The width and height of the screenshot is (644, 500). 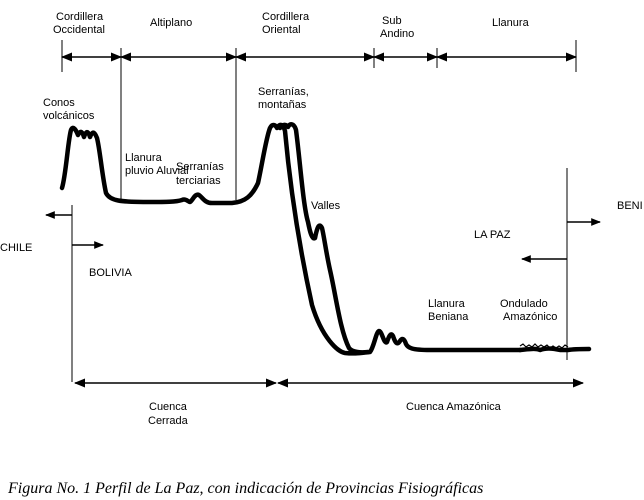 I want to click on label-cordillera-occidental-2: Occidental, so click(x=79, y=30).